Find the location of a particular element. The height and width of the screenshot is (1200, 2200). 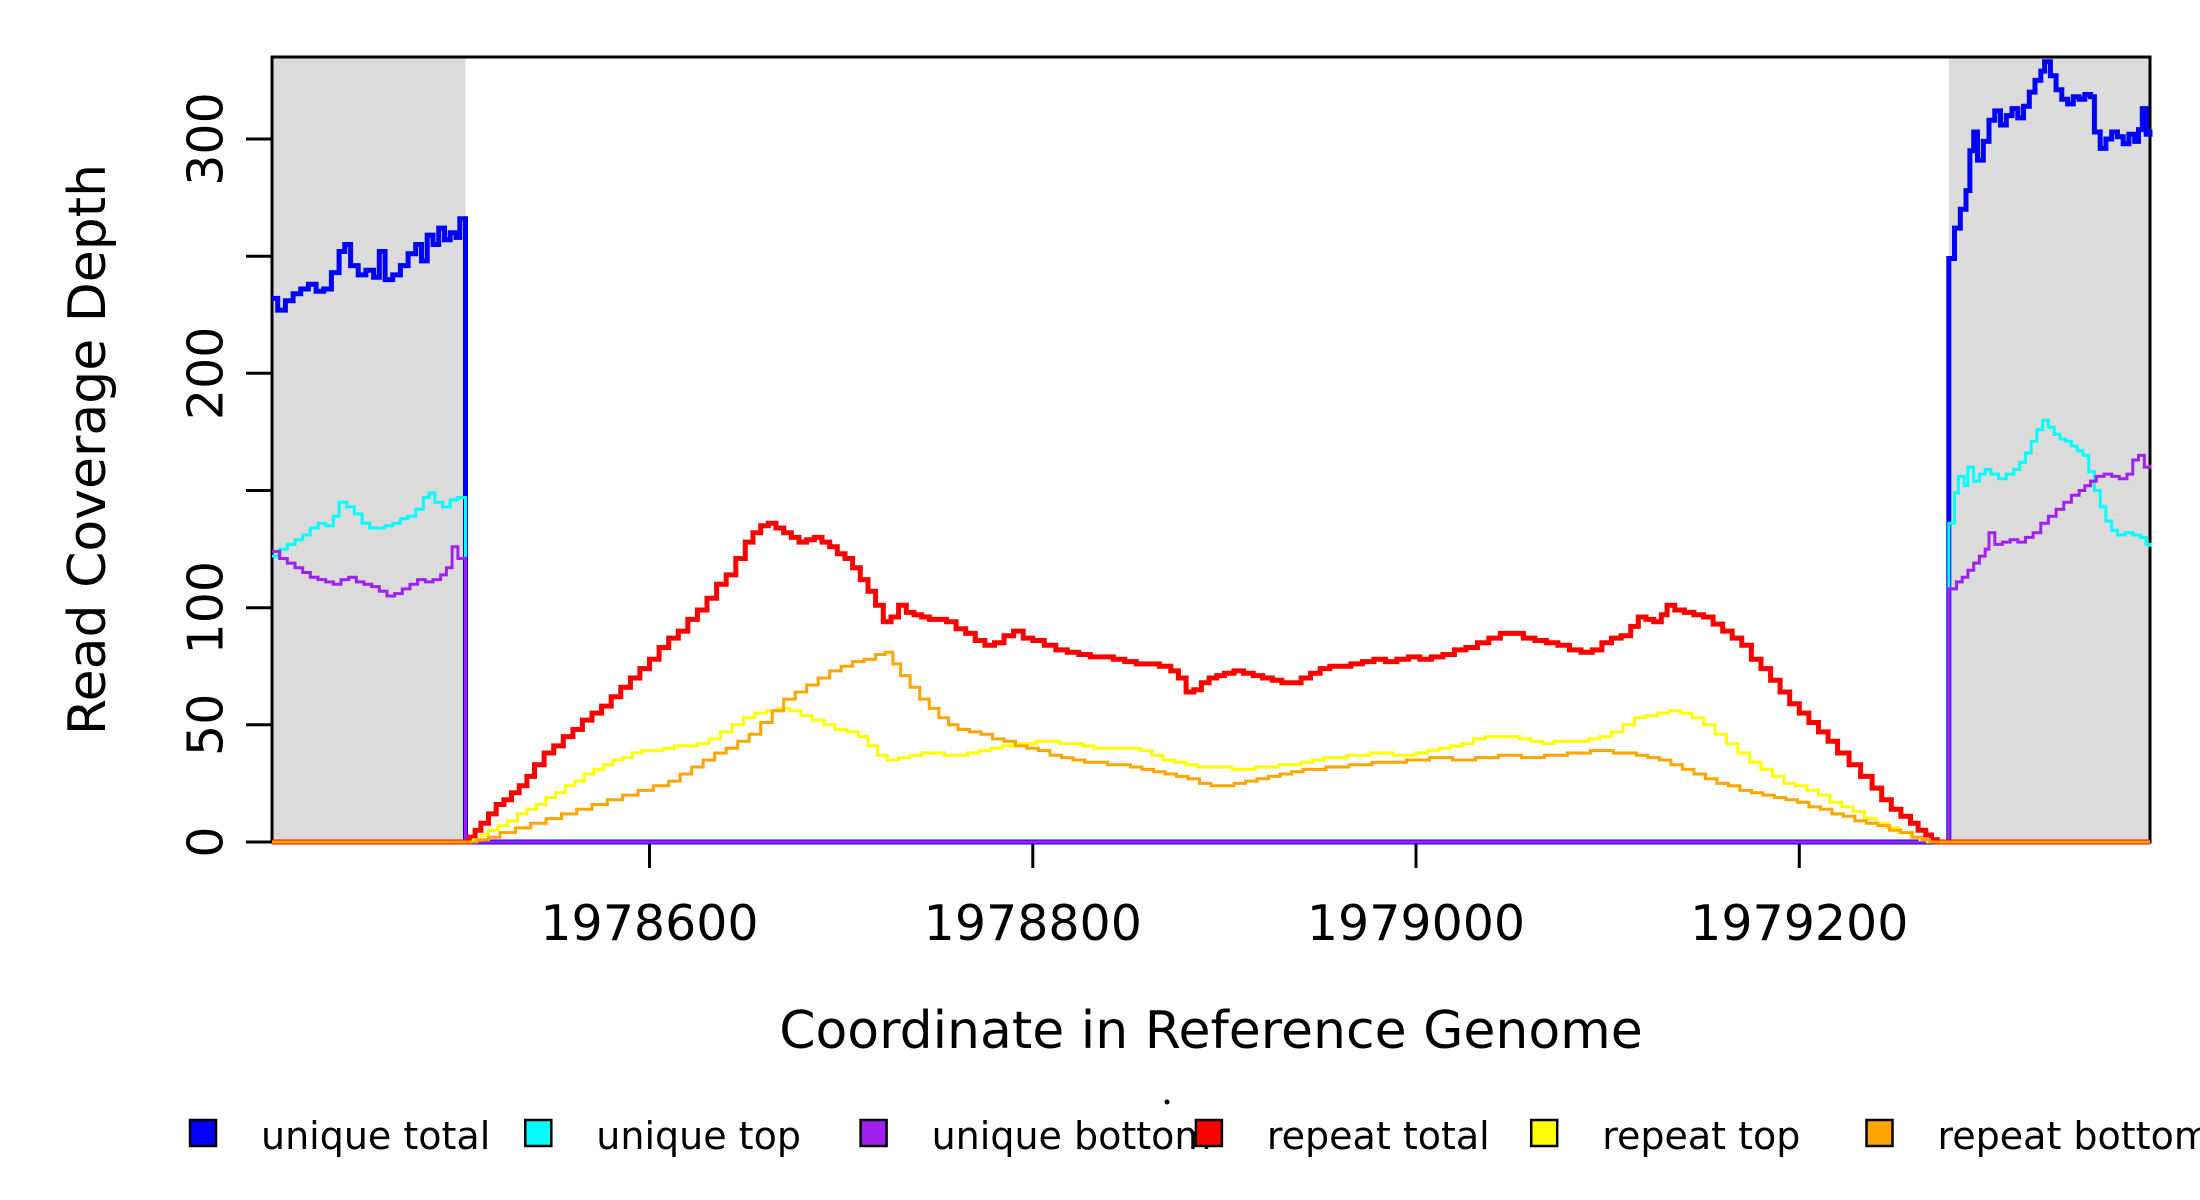

legend-label-repeat-total: repeat total is located at coordinates (1378, 1136).